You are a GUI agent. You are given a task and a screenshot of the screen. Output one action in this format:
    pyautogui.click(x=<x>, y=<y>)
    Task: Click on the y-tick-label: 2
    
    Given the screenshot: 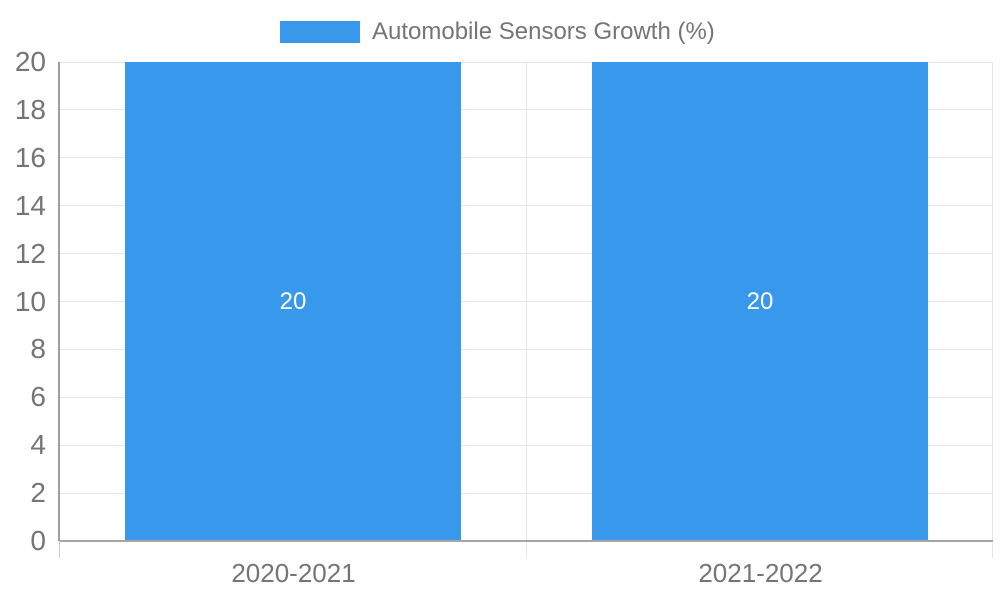 What is the action you would take?
    pyautogui.click(x=38, y=493)
    